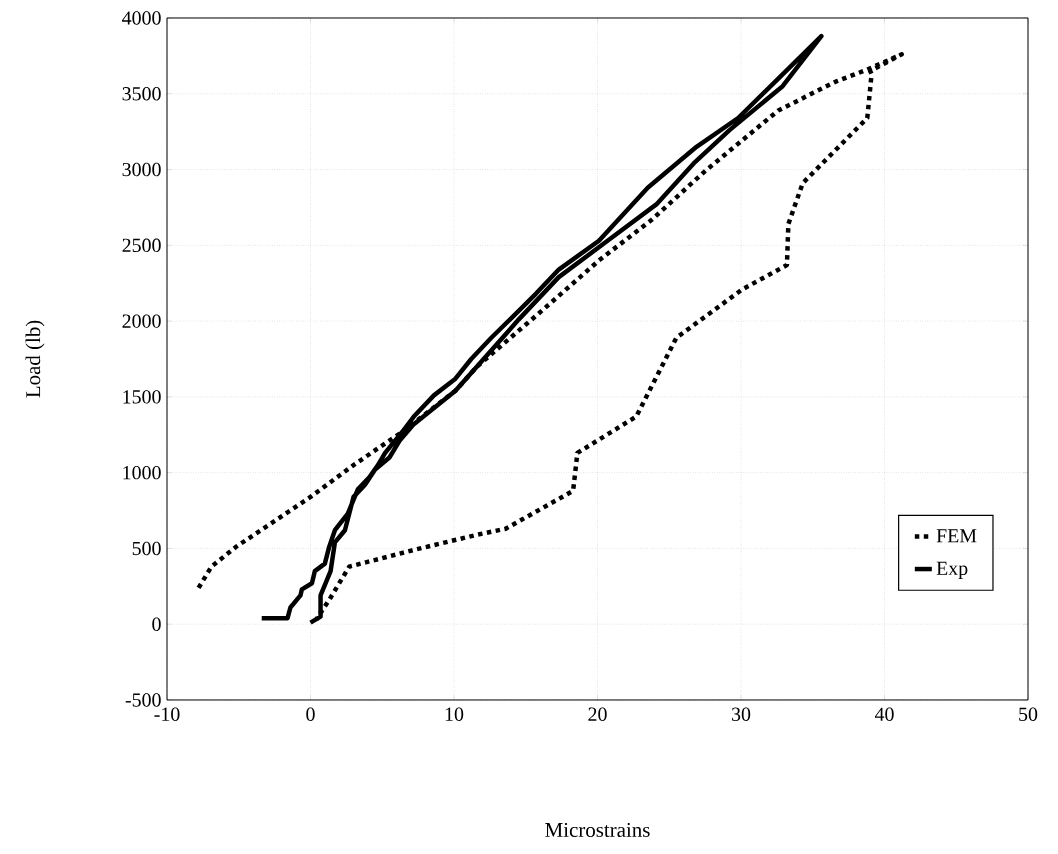 The width and height of the screenshot is (1058, 854). What do you see at coordinates (35, 359) in the screenshot?
I see `y-axis-title: Load (lb)` at bounding box center [35, 359].